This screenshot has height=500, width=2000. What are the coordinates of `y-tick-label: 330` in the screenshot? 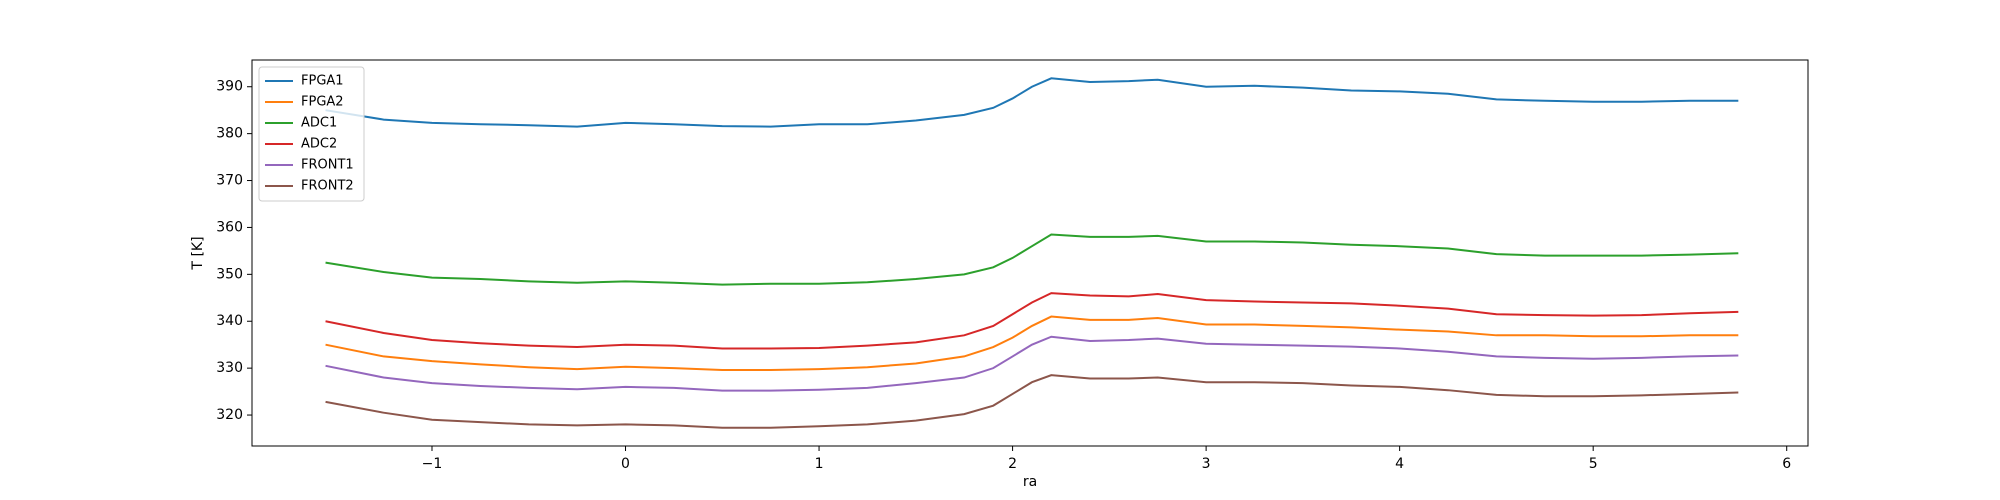 It's located at (229, 368).